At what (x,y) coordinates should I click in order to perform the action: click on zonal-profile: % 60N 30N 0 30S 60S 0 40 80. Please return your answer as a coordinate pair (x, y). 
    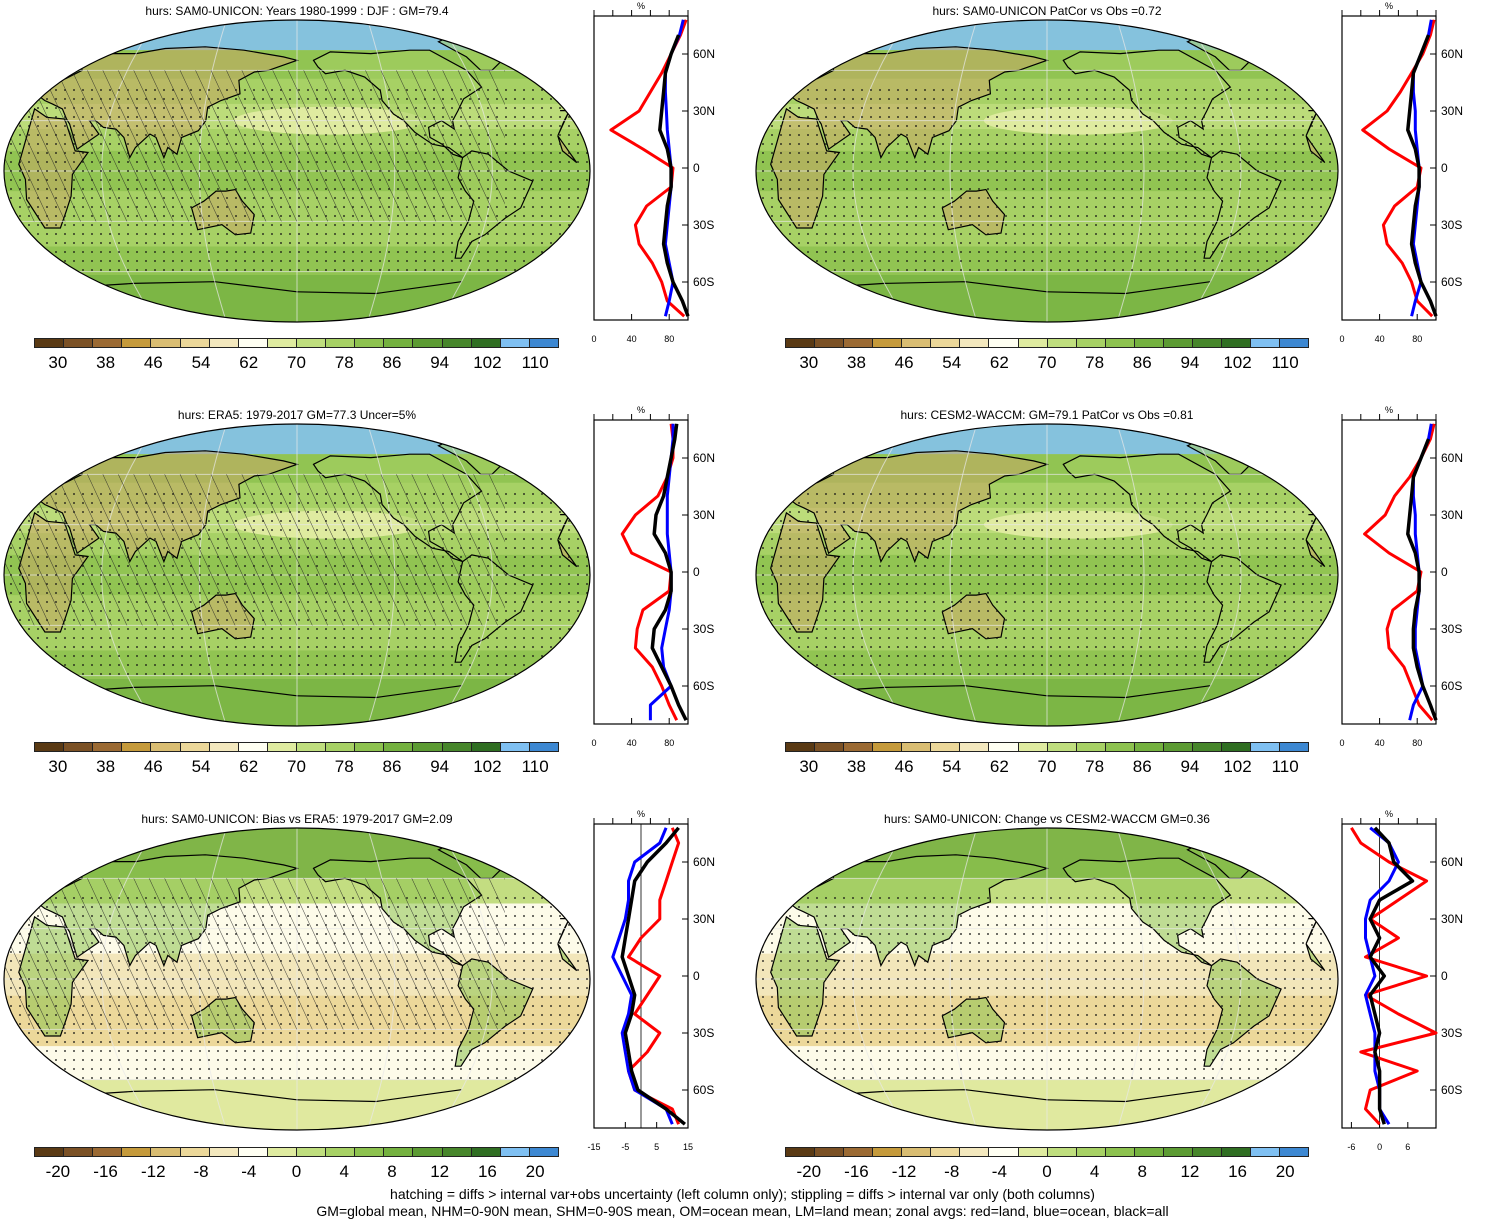
    Looking at the image, I should click on (653, 172).